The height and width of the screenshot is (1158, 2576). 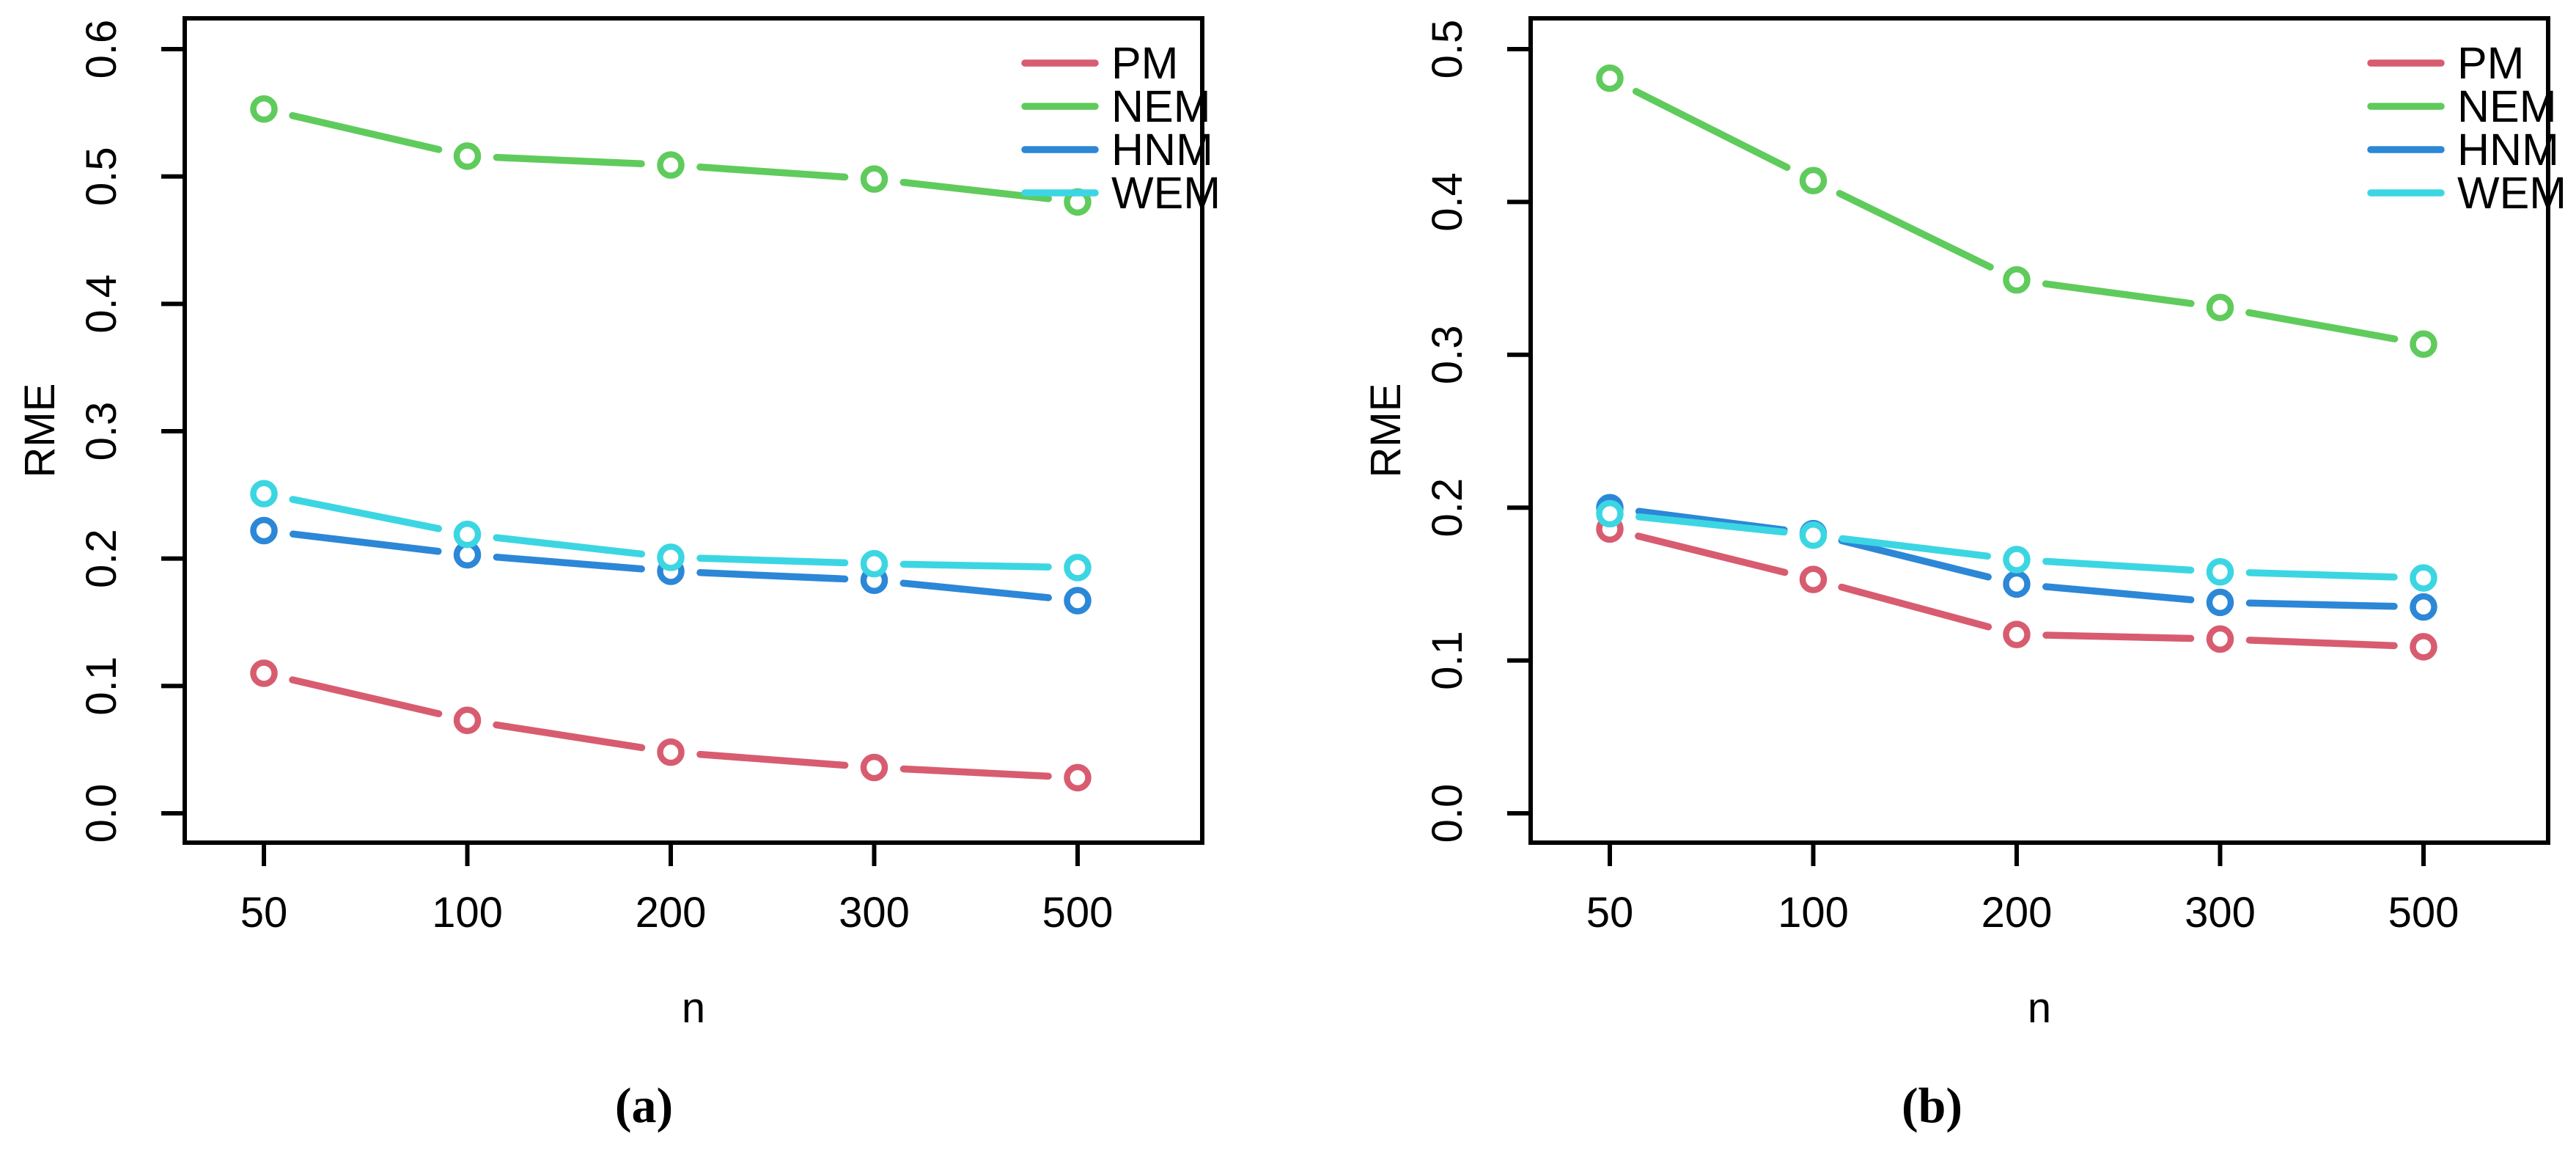 What do you see at coordinates (101, 50) in the screenshot?
I see `y-tick-label: 0.6` at bounding box center [101, 50].